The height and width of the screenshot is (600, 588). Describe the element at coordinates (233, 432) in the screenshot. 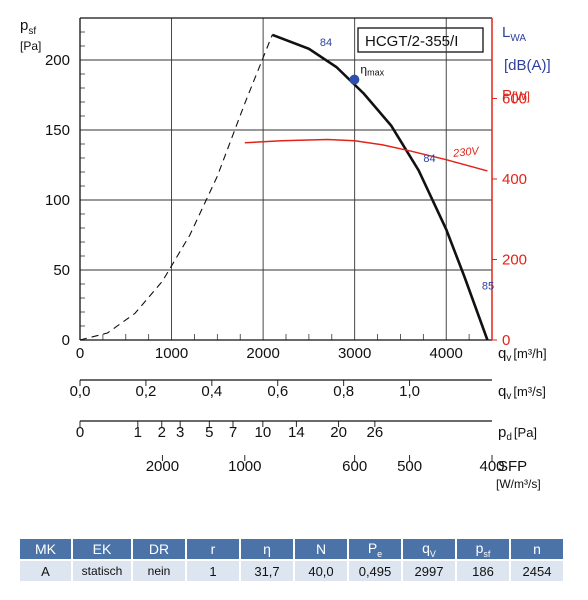

I see `scale-tick-label: 7` at that location.